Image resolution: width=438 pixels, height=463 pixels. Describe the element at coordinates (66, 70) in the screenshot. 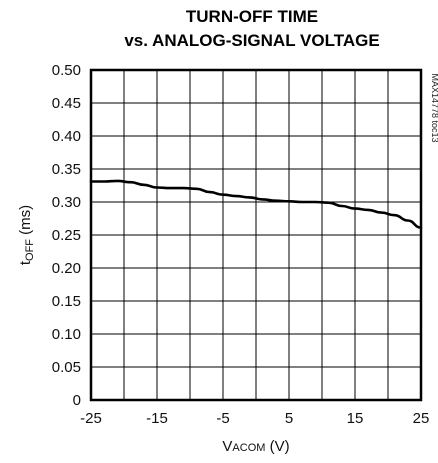

I see `y-tick-label: 0.50` at that location.